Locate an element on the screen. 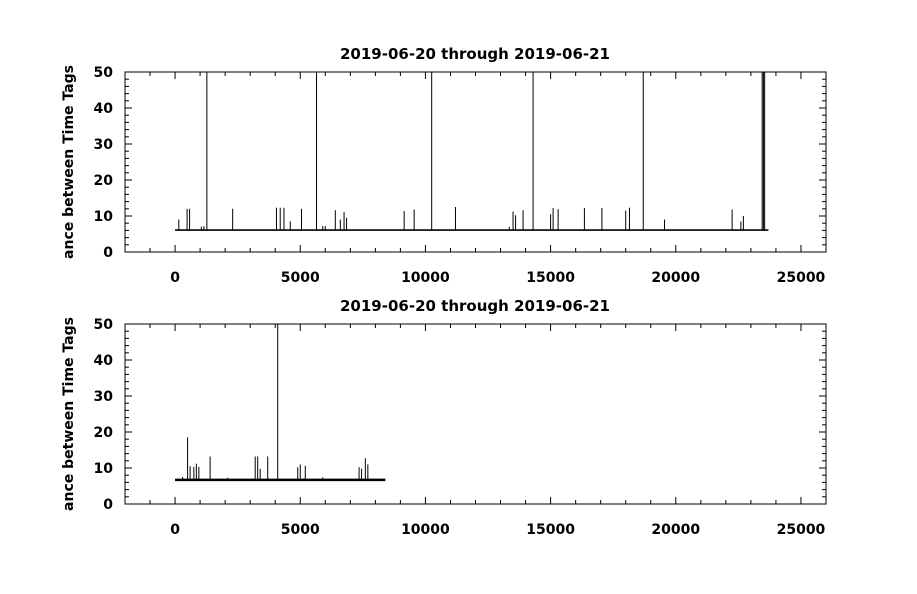  data-series is located at coordinates (280, 403).